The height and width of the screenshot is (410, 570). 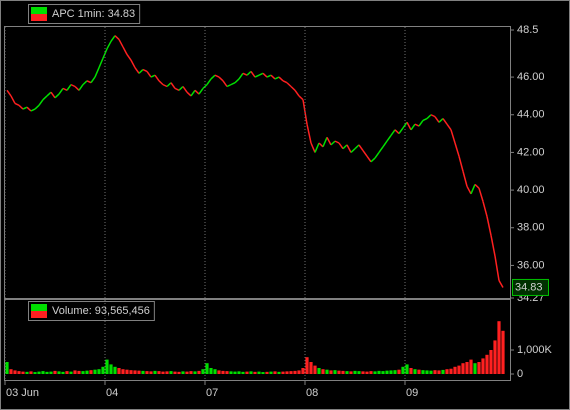 I want to click on legend-swatch-down, so click(x=39, y=314).